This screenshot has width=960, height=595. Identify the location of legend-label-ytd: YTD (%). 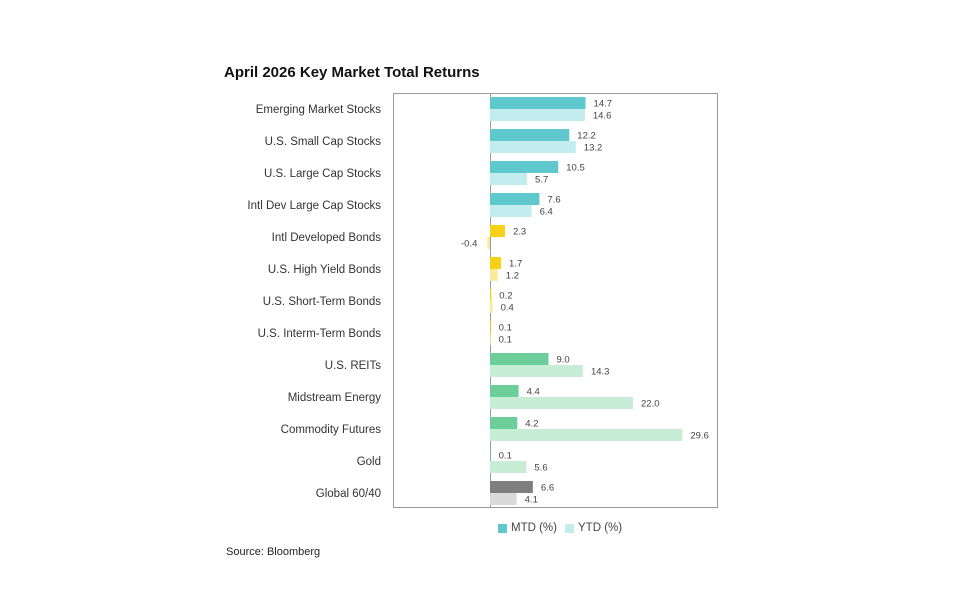
(600, 528).